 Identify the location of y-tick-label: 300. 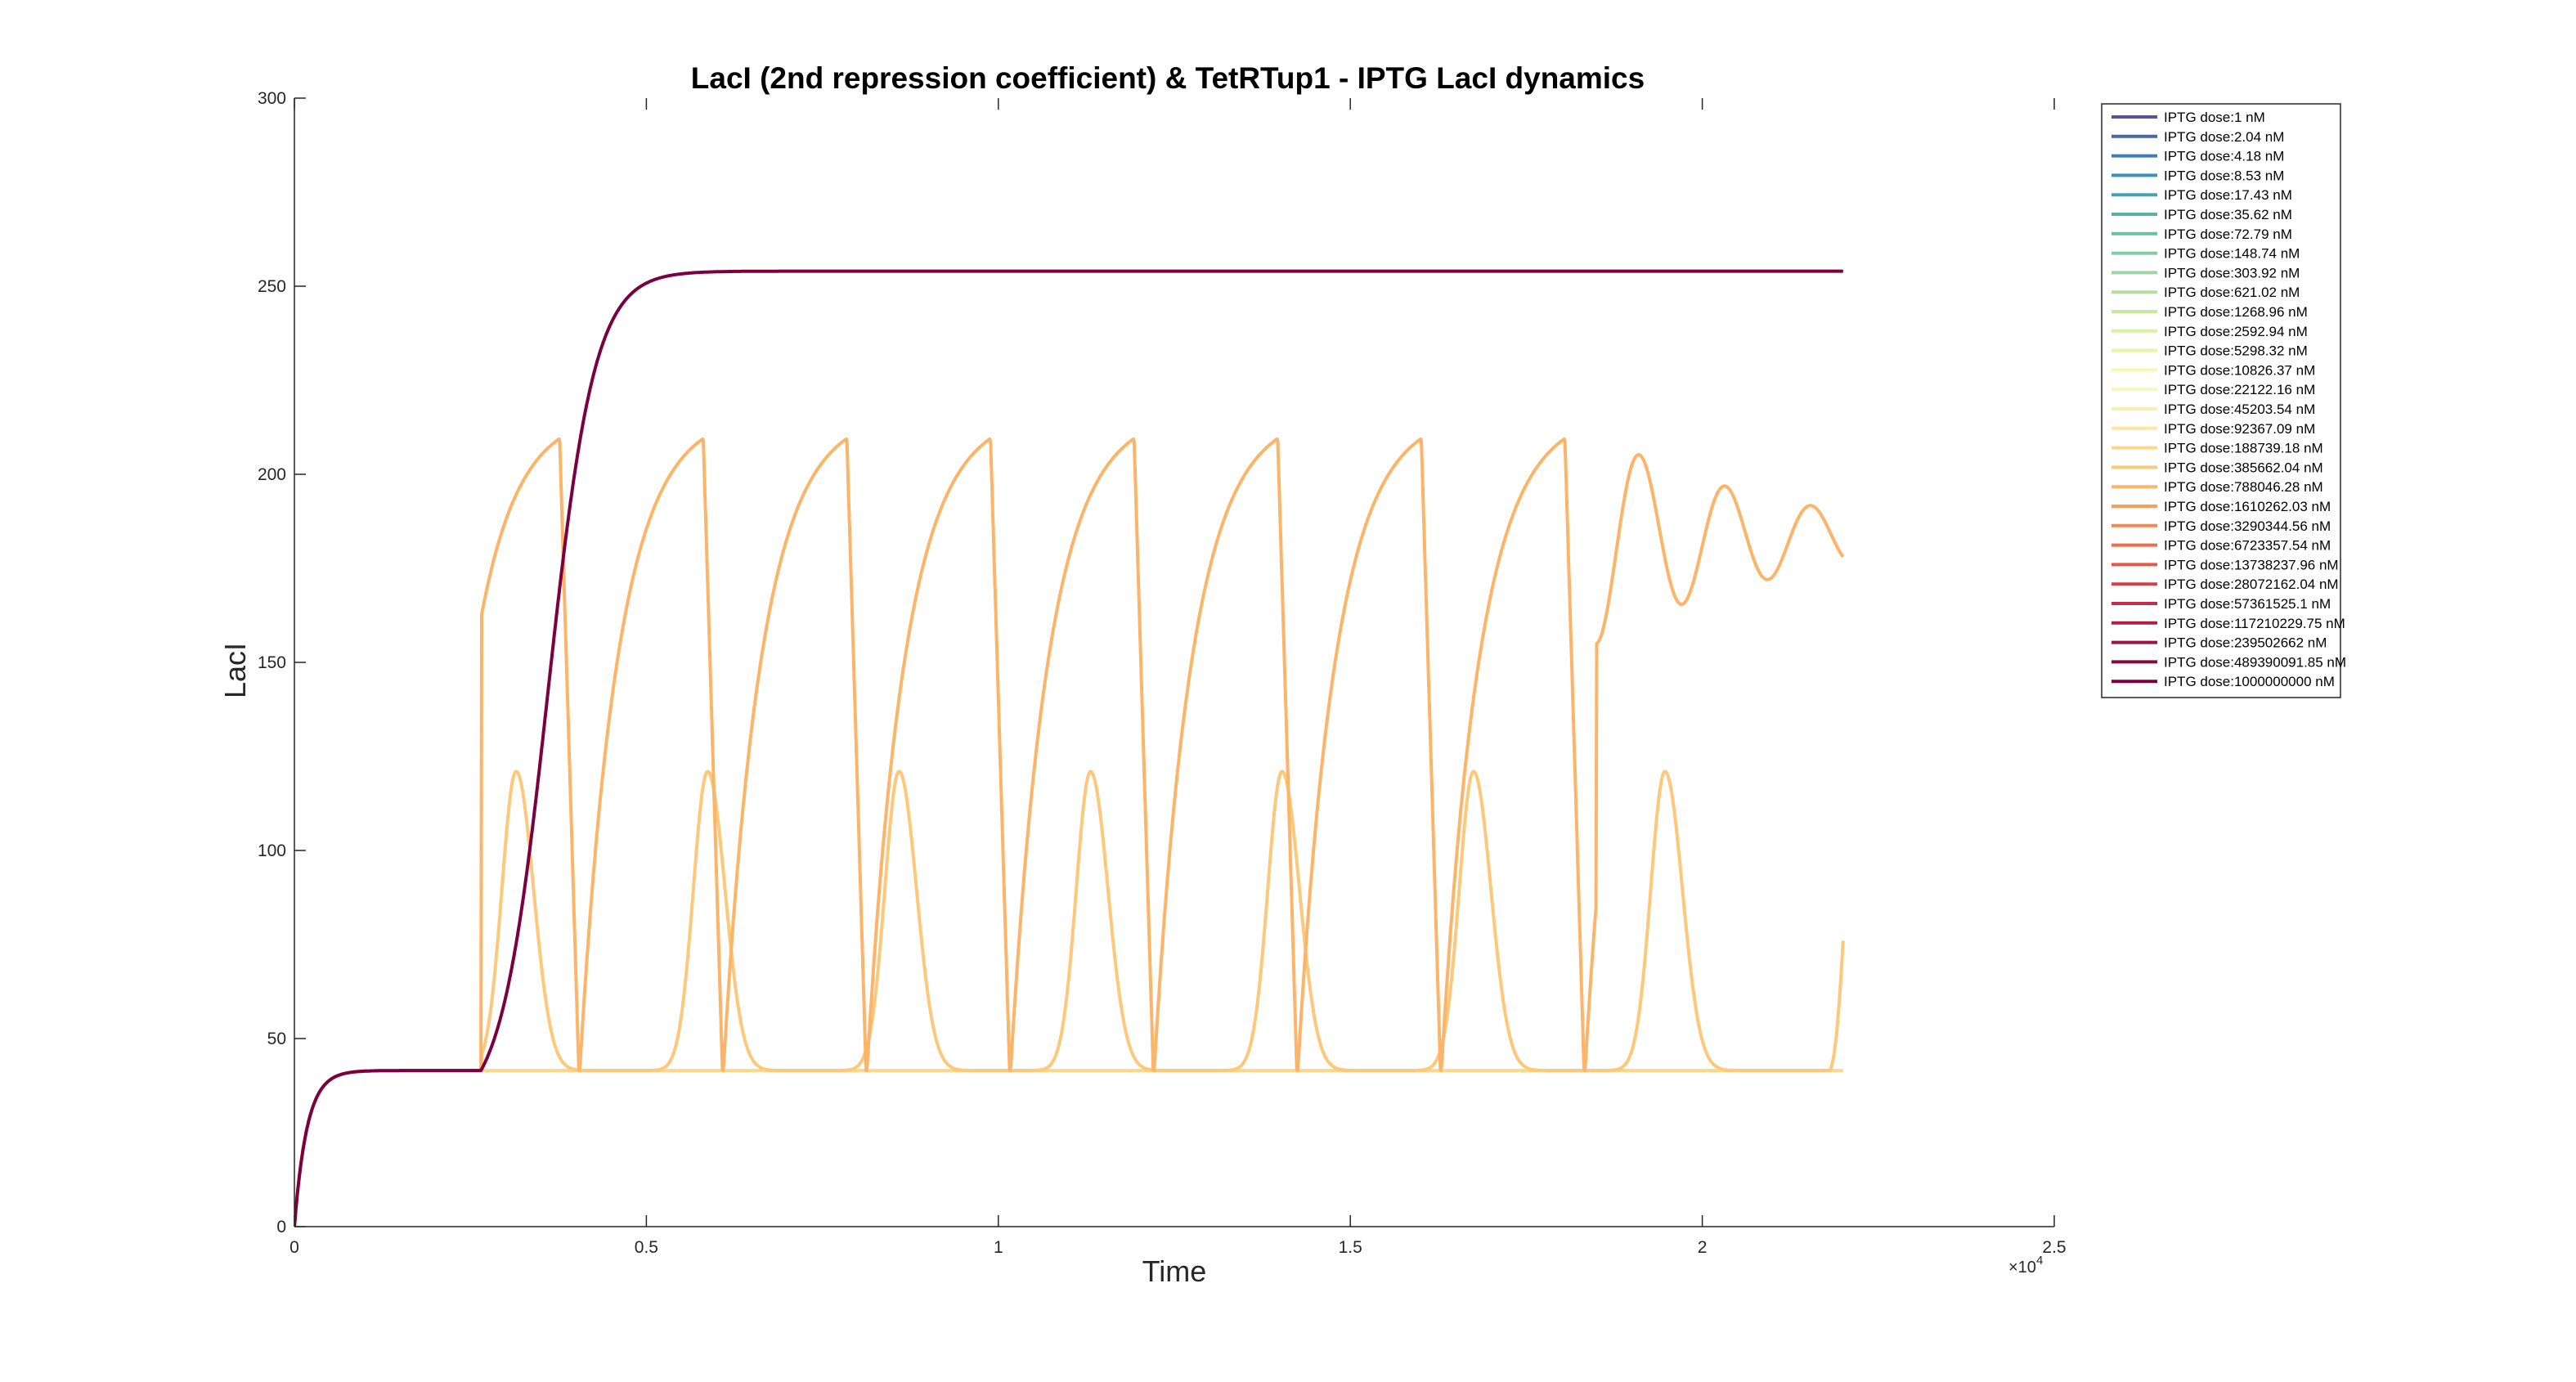
(272, 98).